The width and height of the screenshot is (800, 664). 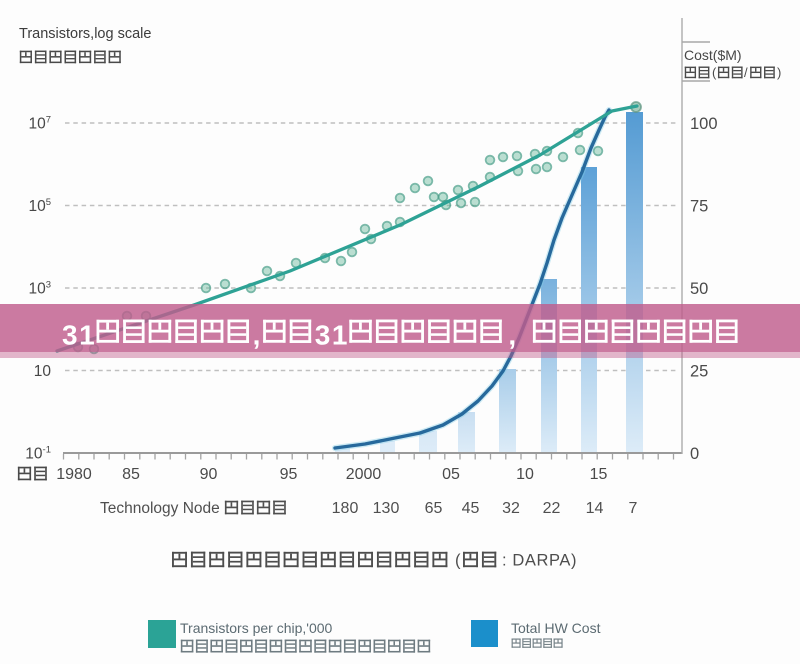 What do you see at coordinates (699, 206) in the screenshot?
I see `svg-text: 75` at bounding box center [699, 206].